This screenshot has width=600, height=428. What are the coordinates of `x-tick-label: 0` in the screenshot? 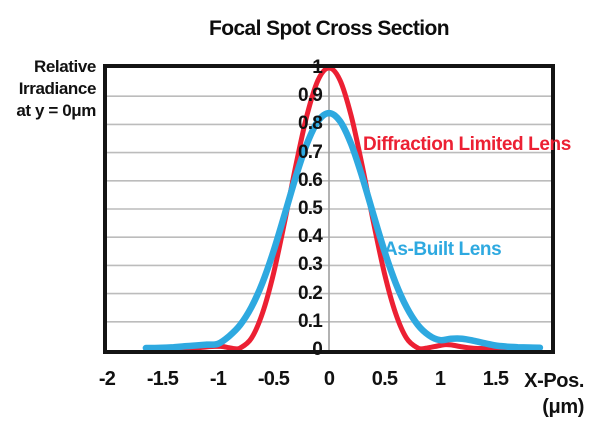 It's located at (329, 379).